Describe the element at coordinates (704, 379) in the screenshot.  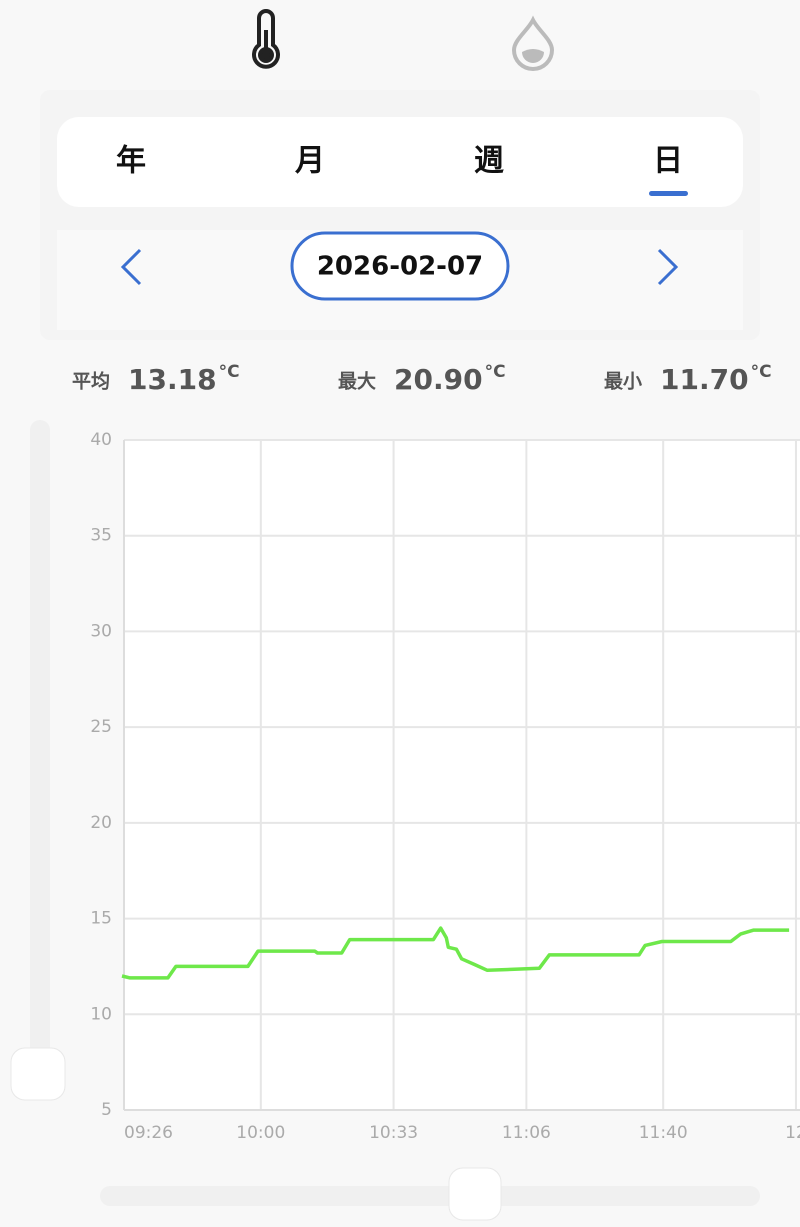
I see `stat-value: 11.70` at that location.